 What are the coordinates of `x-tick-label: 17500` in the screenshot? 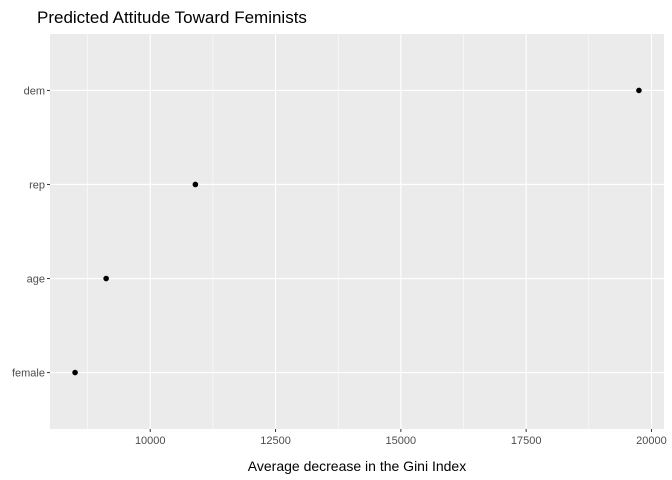 It's located at (526, 441).